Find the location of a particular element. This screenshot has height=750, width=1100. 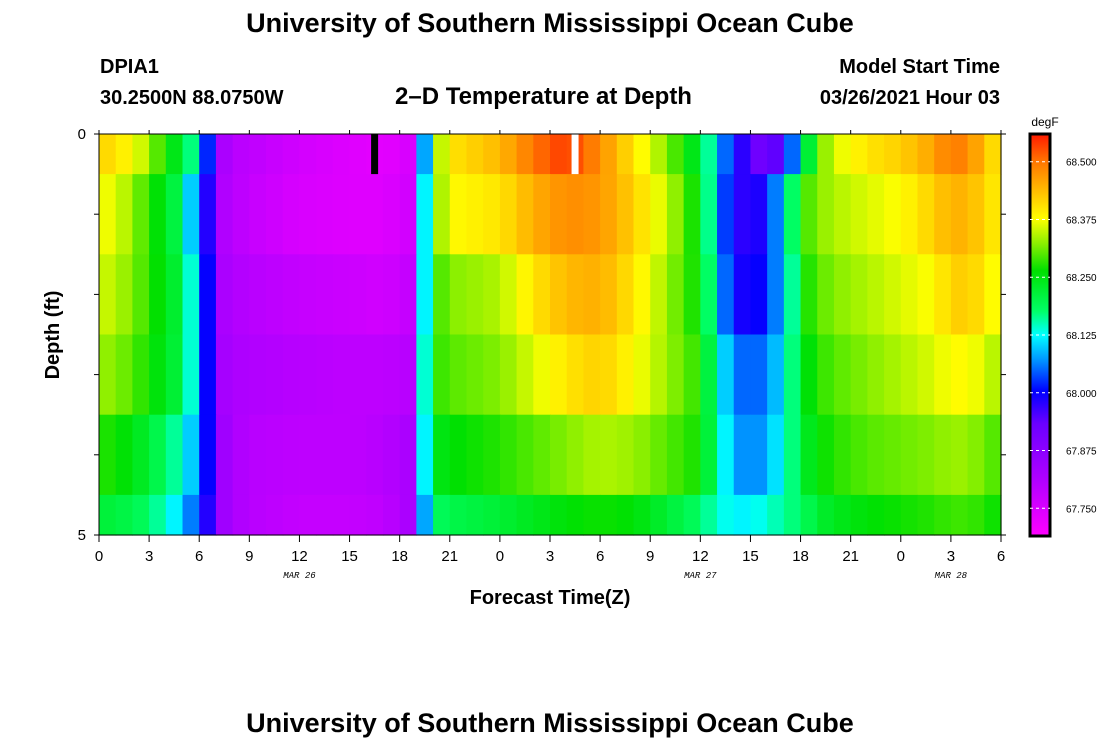

x-tick-label: 3 is located at coordinates (149, 556).